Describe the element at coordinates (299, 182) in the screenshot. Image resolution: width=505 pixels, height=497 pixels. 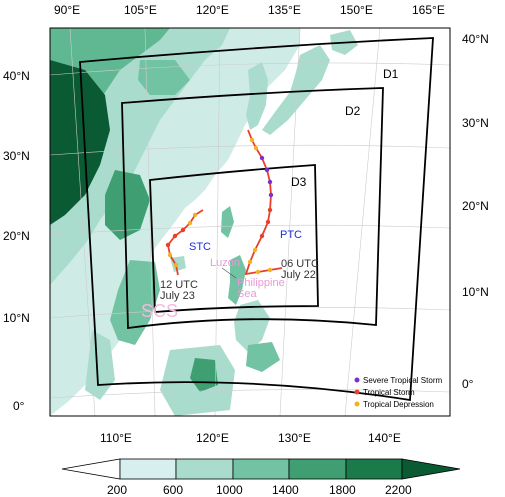
I see `label-d3: D3` at that location.